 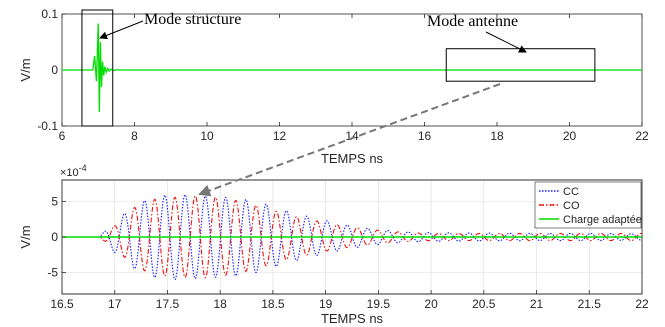 I want to click on annotation-mode-structure: Mode structure, so click(x=192, y=19).